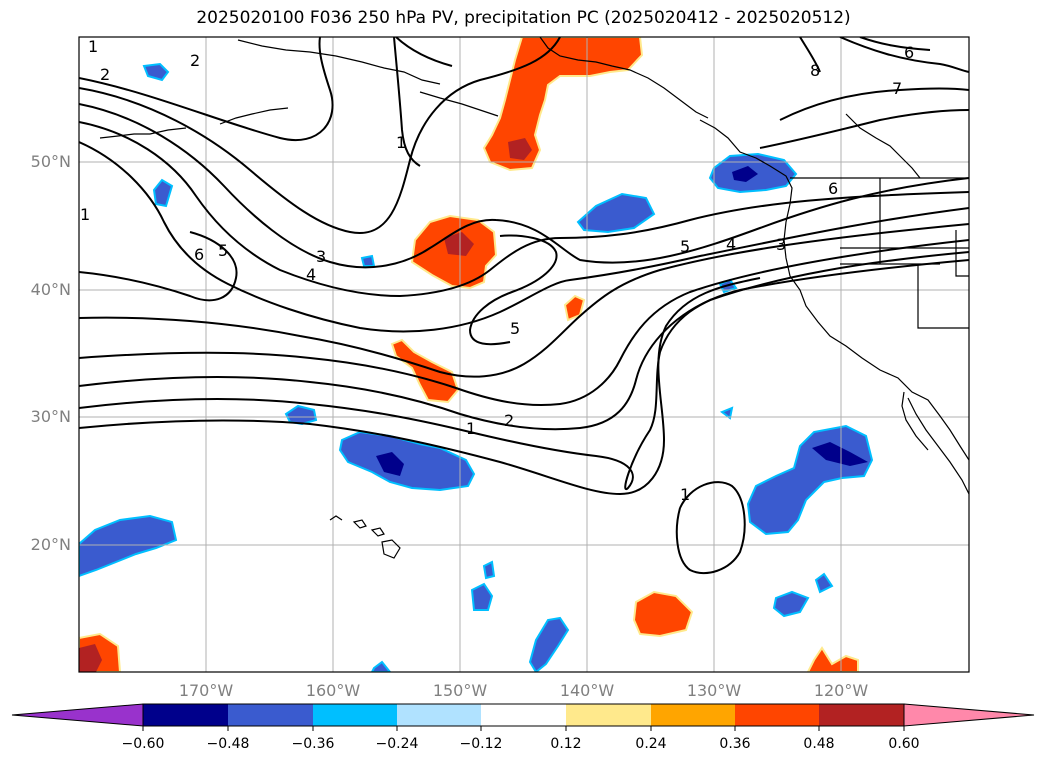  Describe the element at coordinates (368, 260) in the screenshot. I see `precip-negative-small-i` at that location.